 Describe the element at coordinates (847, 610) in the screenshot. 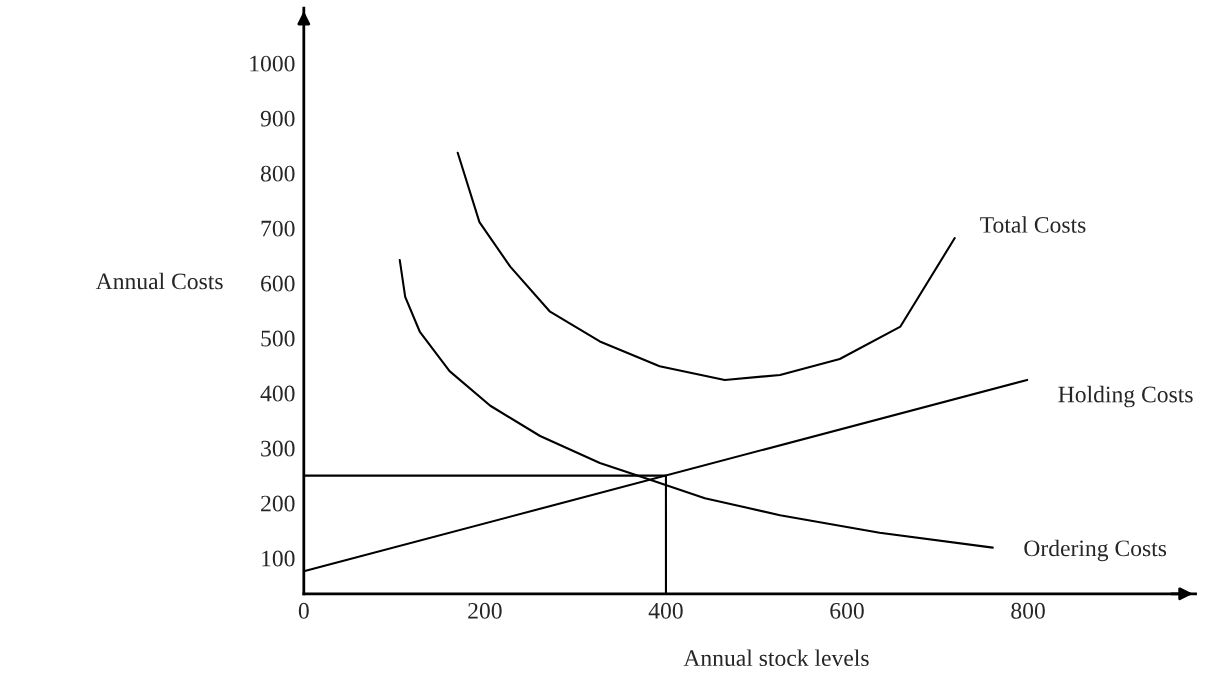

I see `x-tick-label: 600` at that location.